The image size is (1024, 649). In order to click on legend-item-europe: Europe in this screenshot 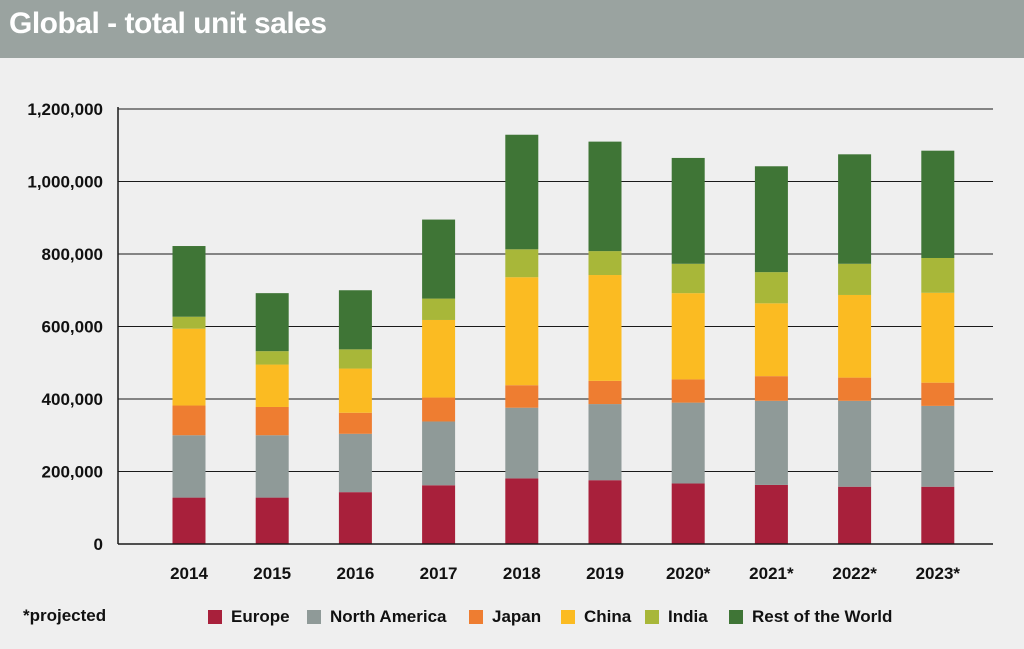, I will do `click(249, 617)`.